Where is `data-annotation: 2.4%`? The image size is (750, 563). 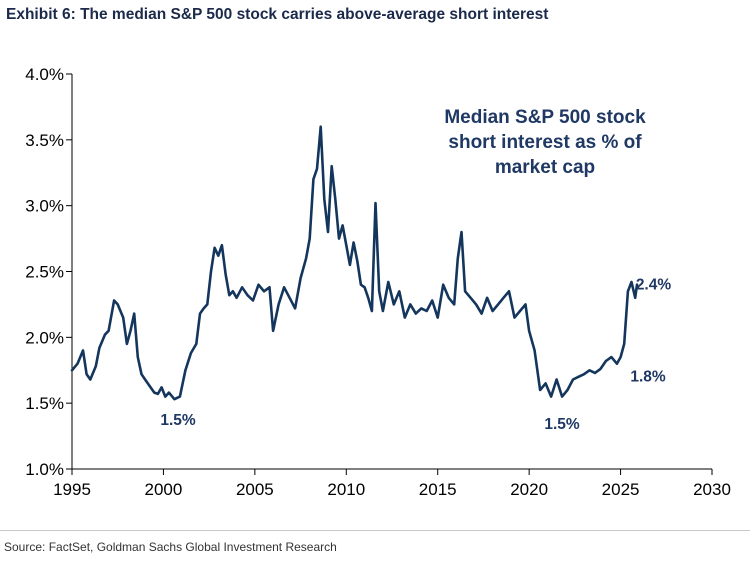
data-annotation: 2.4% is located at coordinates (654, 284).